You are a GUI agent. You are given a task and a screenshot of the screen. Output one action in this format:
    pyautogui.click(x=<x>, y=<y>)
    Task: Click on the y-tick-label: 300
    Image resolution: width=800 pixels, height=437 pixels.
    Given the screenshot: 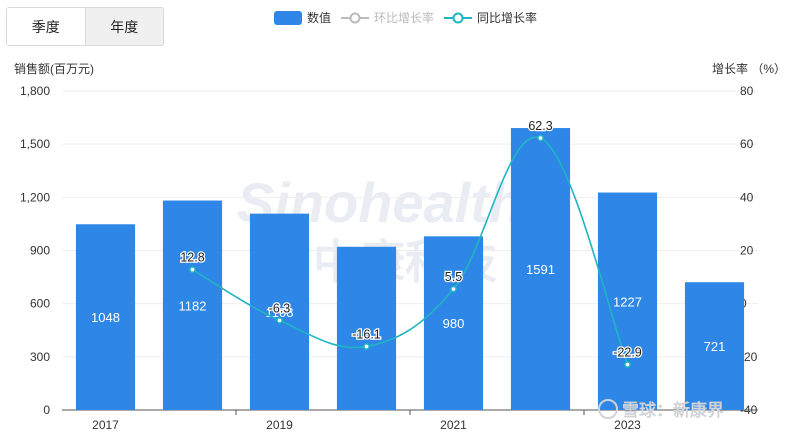 What is the action you would take?
    pyautogui.click(x=40, y=357)
    